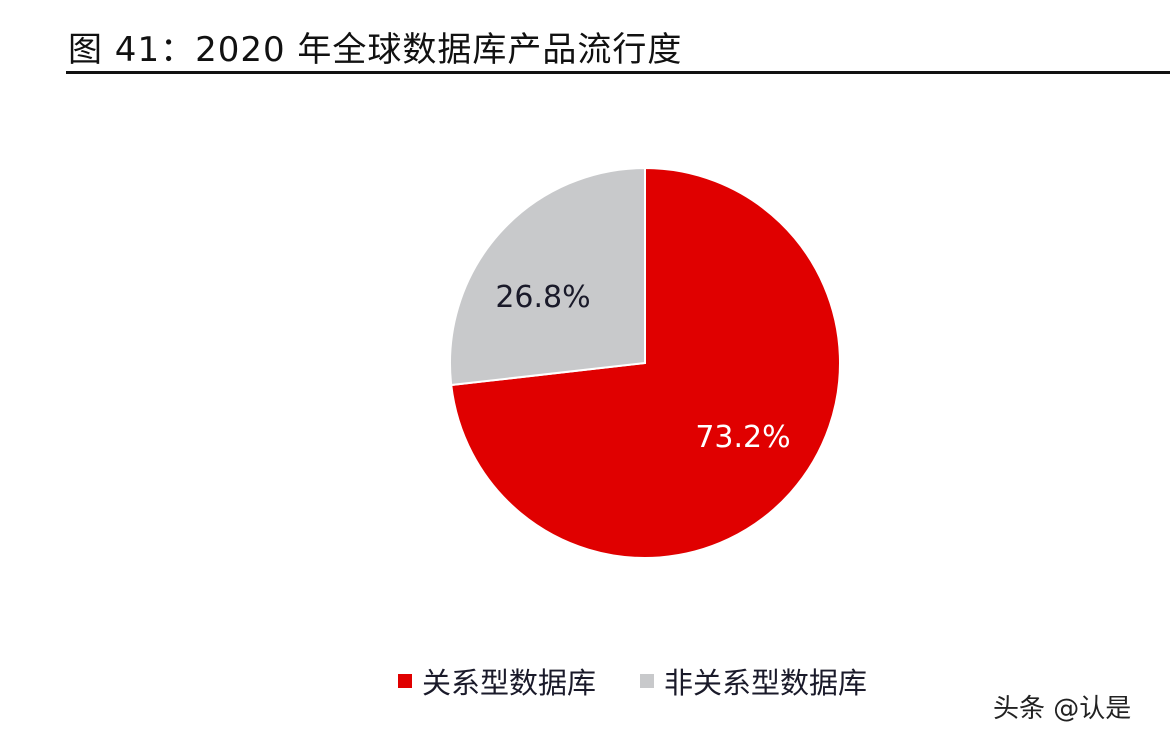  I want to click on watermark: 头条 @认是, so click(1062, 709).